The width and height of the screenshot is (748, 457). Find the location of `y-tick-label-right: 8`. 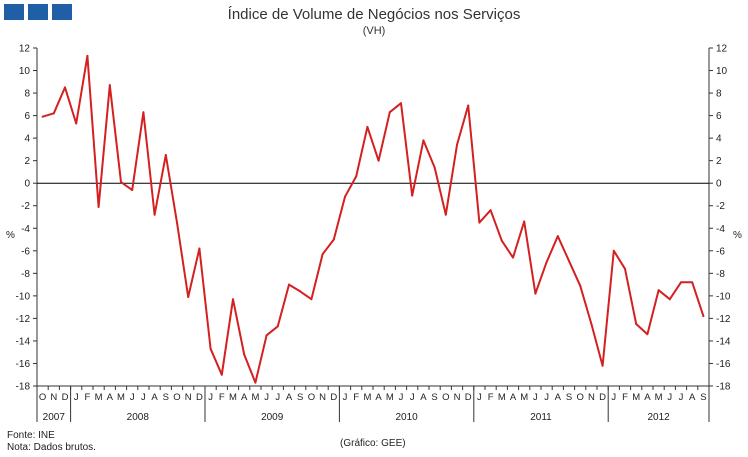

y-tick-label-right: 8 is located at coordinates (719, 94).